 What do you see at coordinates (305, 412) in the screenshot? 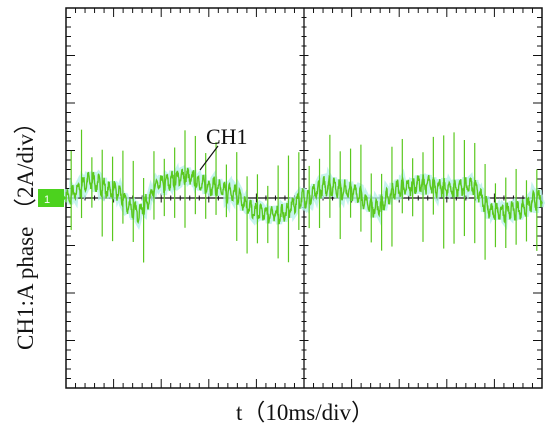
I see `x-axis-label: t（10ms/div）` at bounding box center [305, 412].